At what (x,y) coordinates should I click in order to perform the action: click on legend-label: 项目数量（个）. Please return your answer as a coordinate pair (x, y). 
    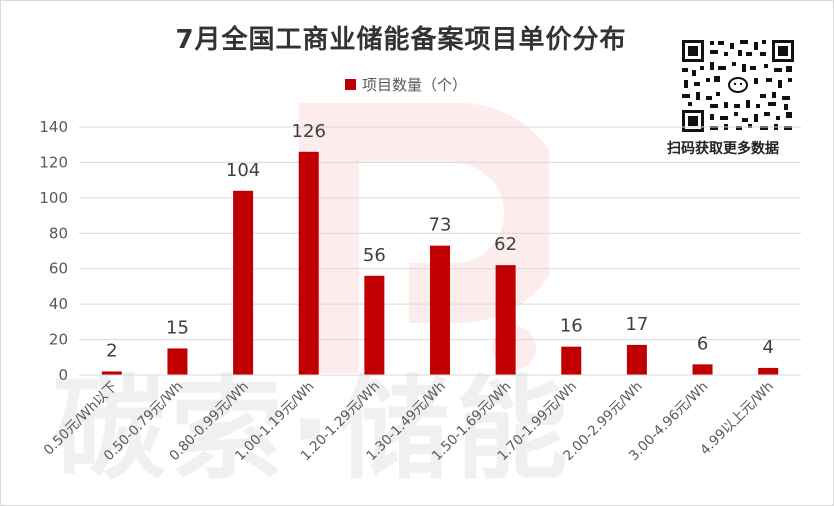
    Looking at the image, I should click on (415, 85).